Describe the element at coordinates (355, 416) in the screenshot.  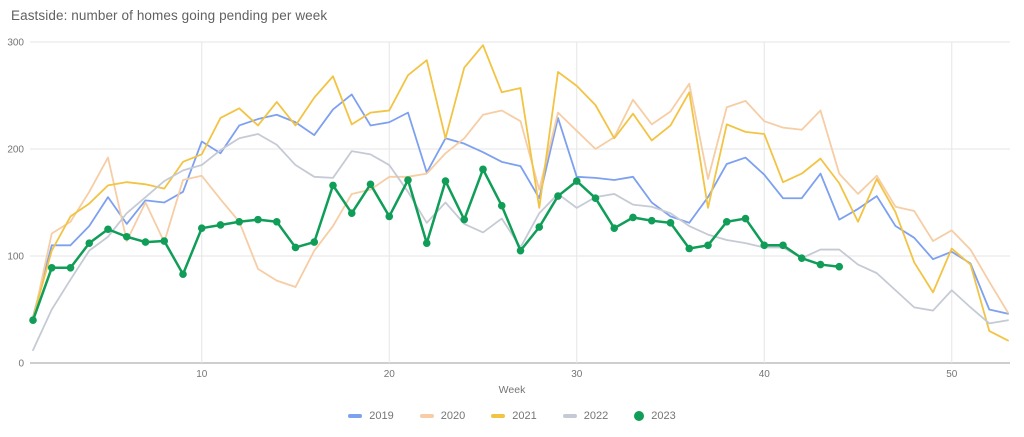
I see `legend-line-icon-2019` at that location.